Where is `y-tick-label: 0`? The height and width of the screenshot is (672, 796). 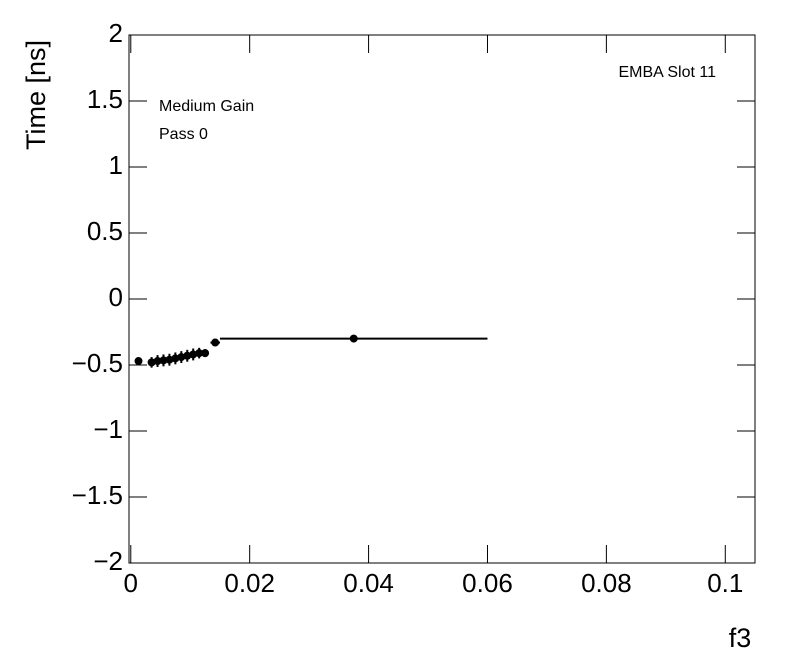
y-tick-label: 0 is located at coordinates (116, 297).